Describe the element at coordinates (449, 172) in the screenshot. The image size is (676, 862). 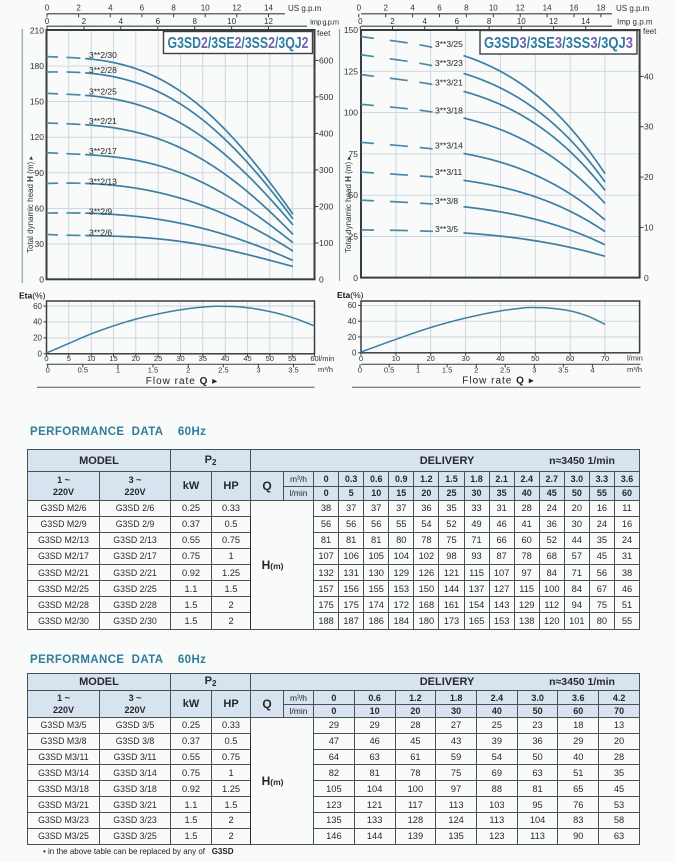
I see `svg-text: 3**3/11` at that location.